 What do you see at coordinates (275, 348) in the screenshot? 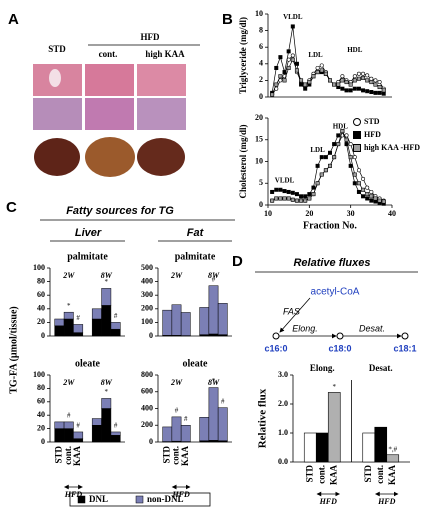
I see `metabolite: c16:0` at bounding box center [275, 348].